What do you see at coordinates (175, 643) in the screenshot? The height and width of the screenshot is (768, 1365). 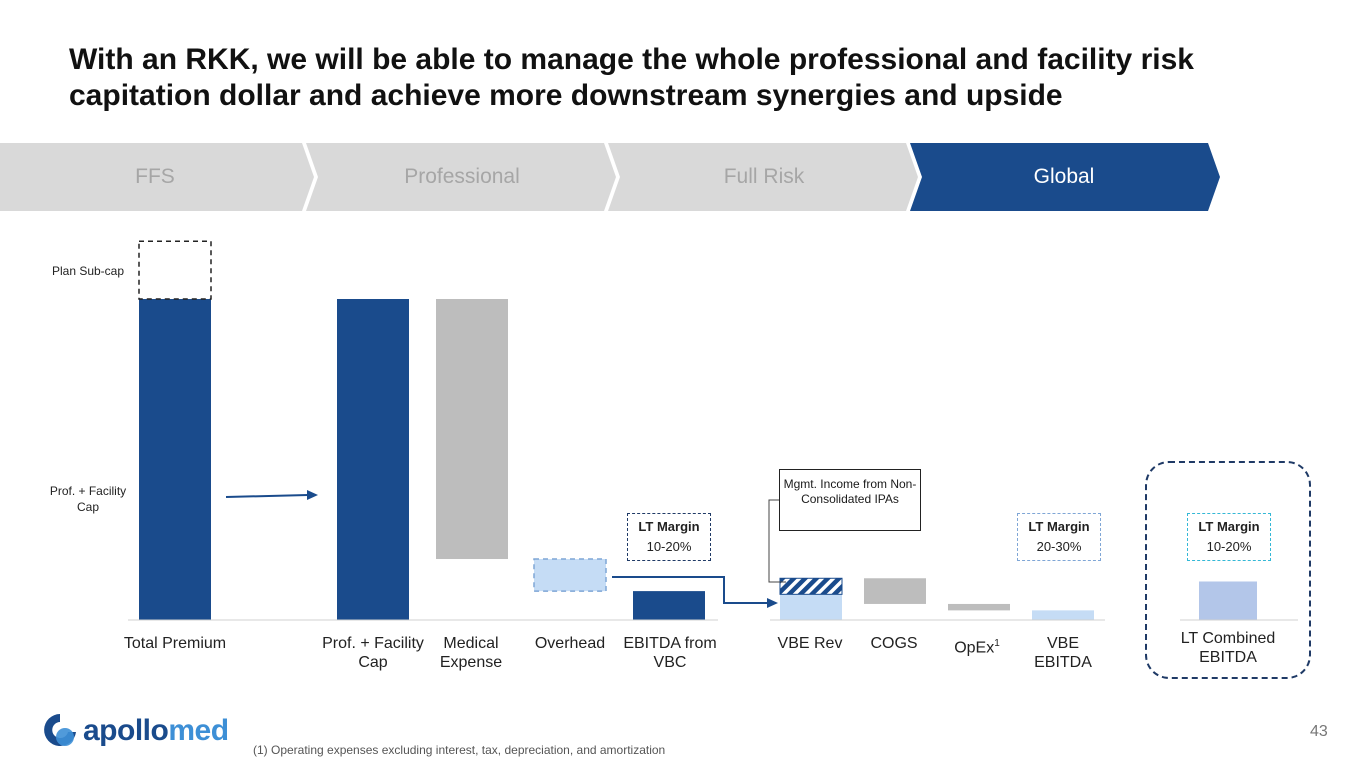 I see `category-label-total-premium: Total Premium` at bounding box center [175, 643].